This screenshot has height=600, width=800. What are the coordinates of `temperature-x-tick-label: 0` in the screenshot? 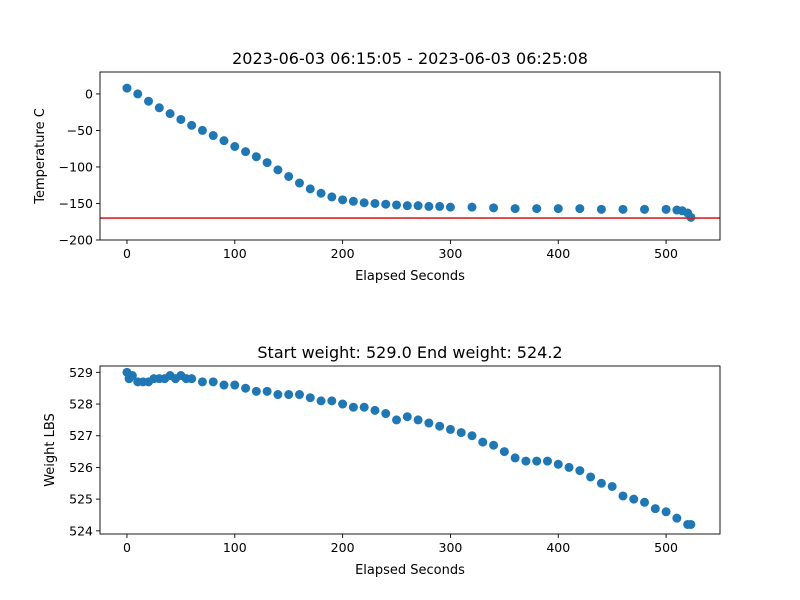 It's located at (127, 253).